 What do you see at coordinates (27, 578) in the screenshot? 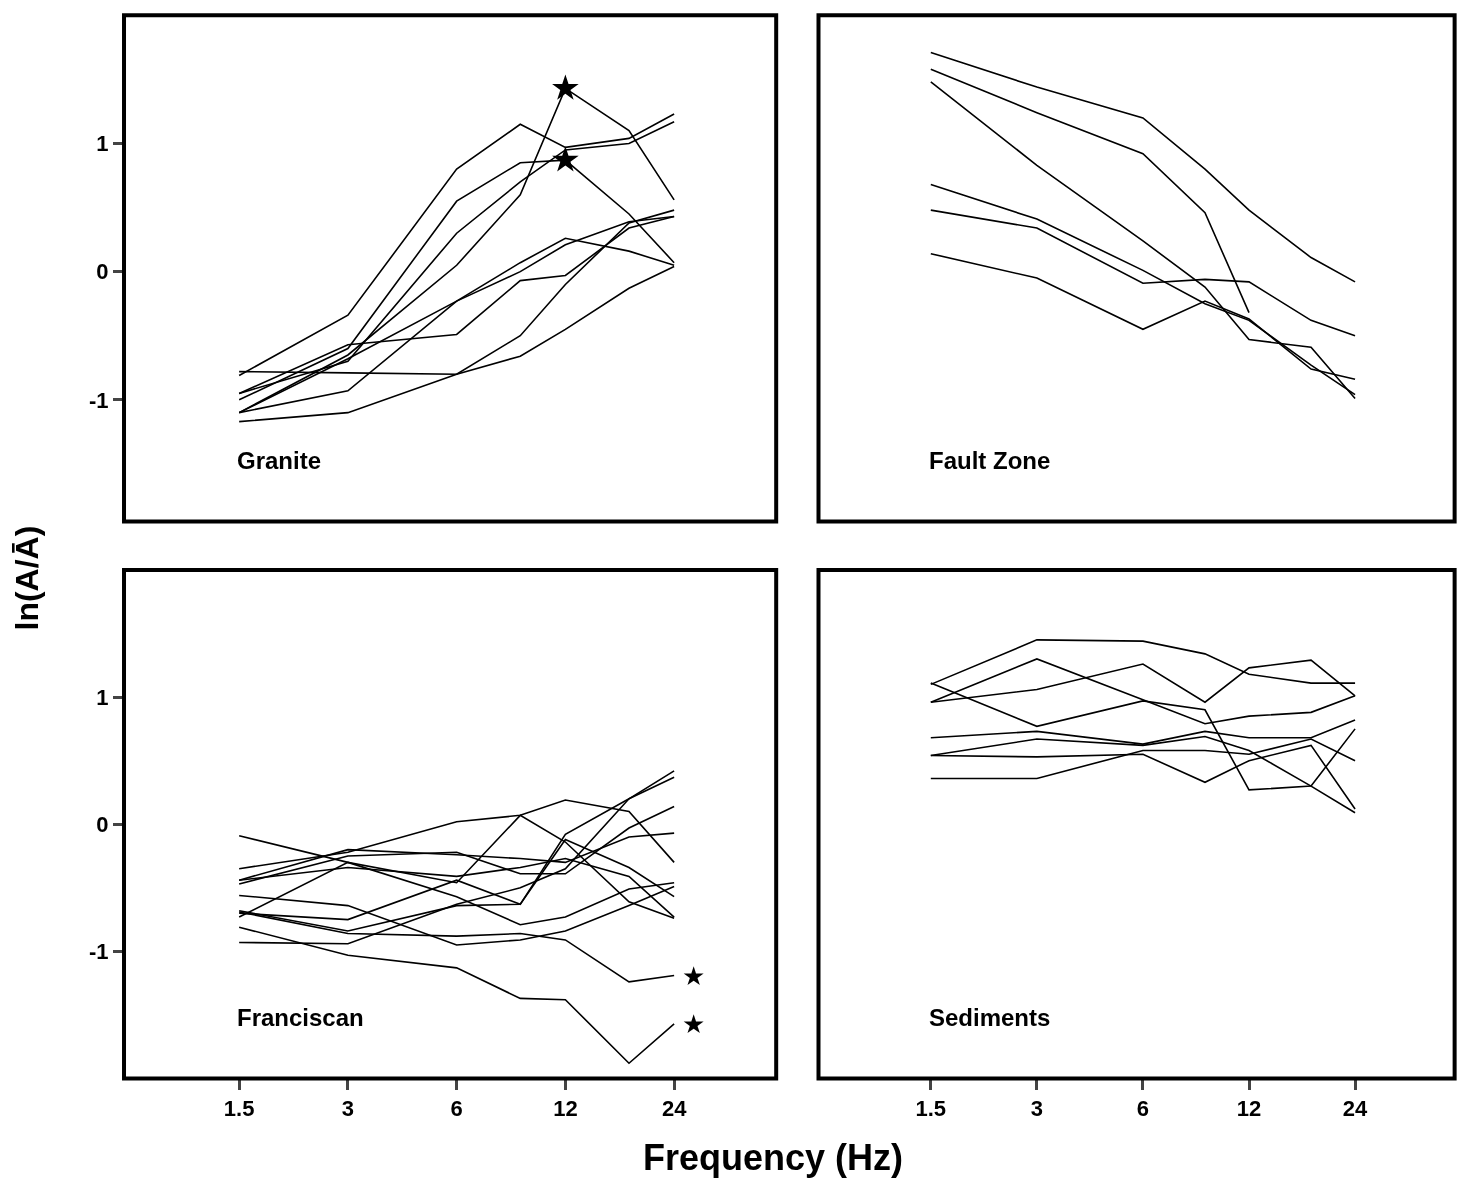
I see `y-axis-title: ln(A/Ā)` at bounding box center [27, 578].